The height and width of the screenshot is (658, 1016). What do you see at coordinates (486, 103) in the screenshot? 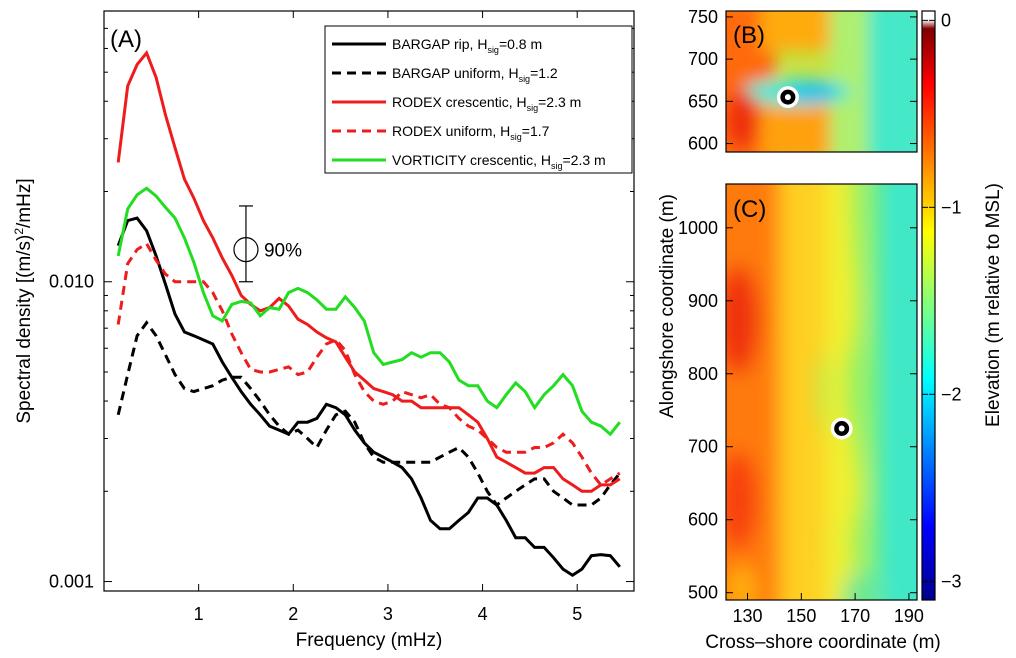
I see `legend-entry: RODEX crescentic, Hsig=2.3 m` at bounding box center [486, 103].